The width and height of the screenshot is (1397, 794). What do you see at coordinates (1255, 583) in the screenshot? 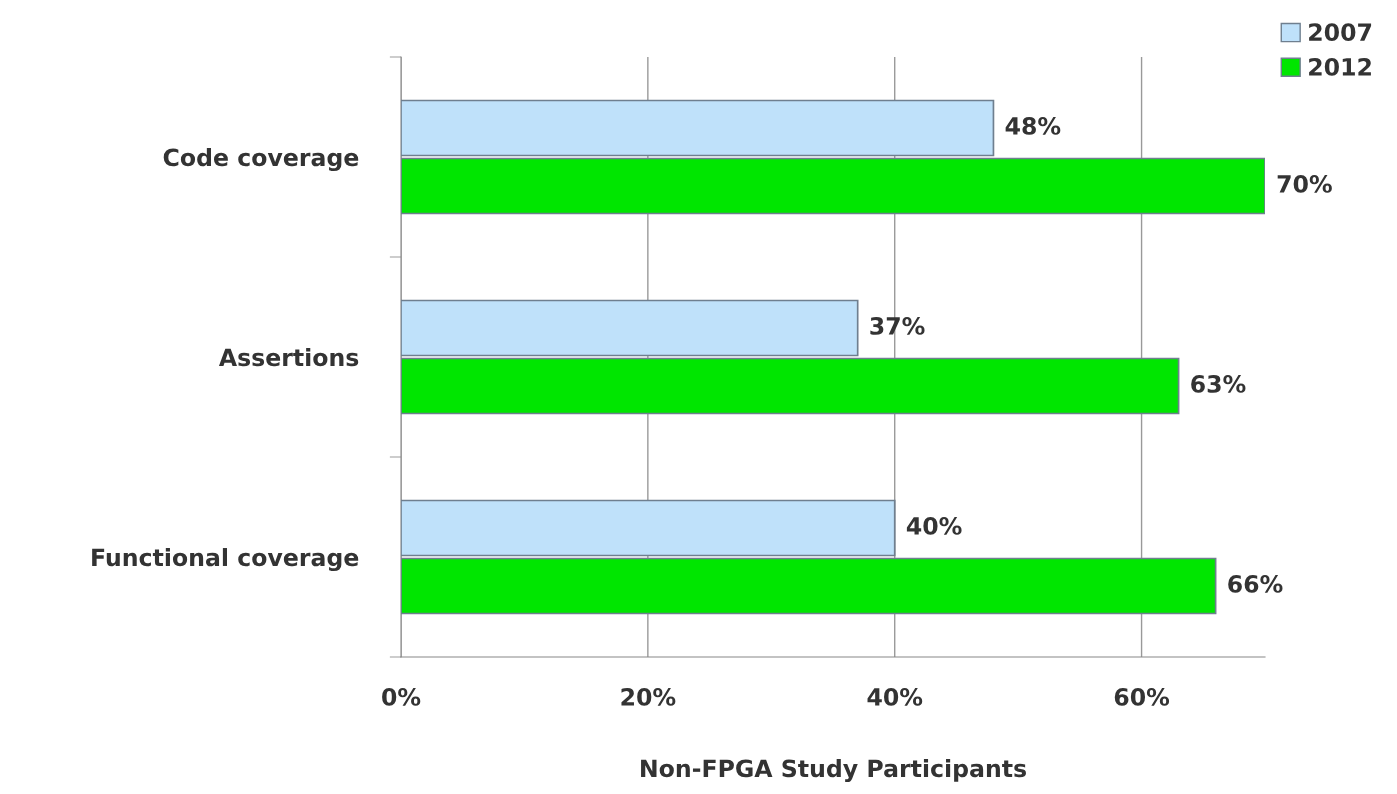
I see `data-label: 66%` at bounding box center [1255, 583].